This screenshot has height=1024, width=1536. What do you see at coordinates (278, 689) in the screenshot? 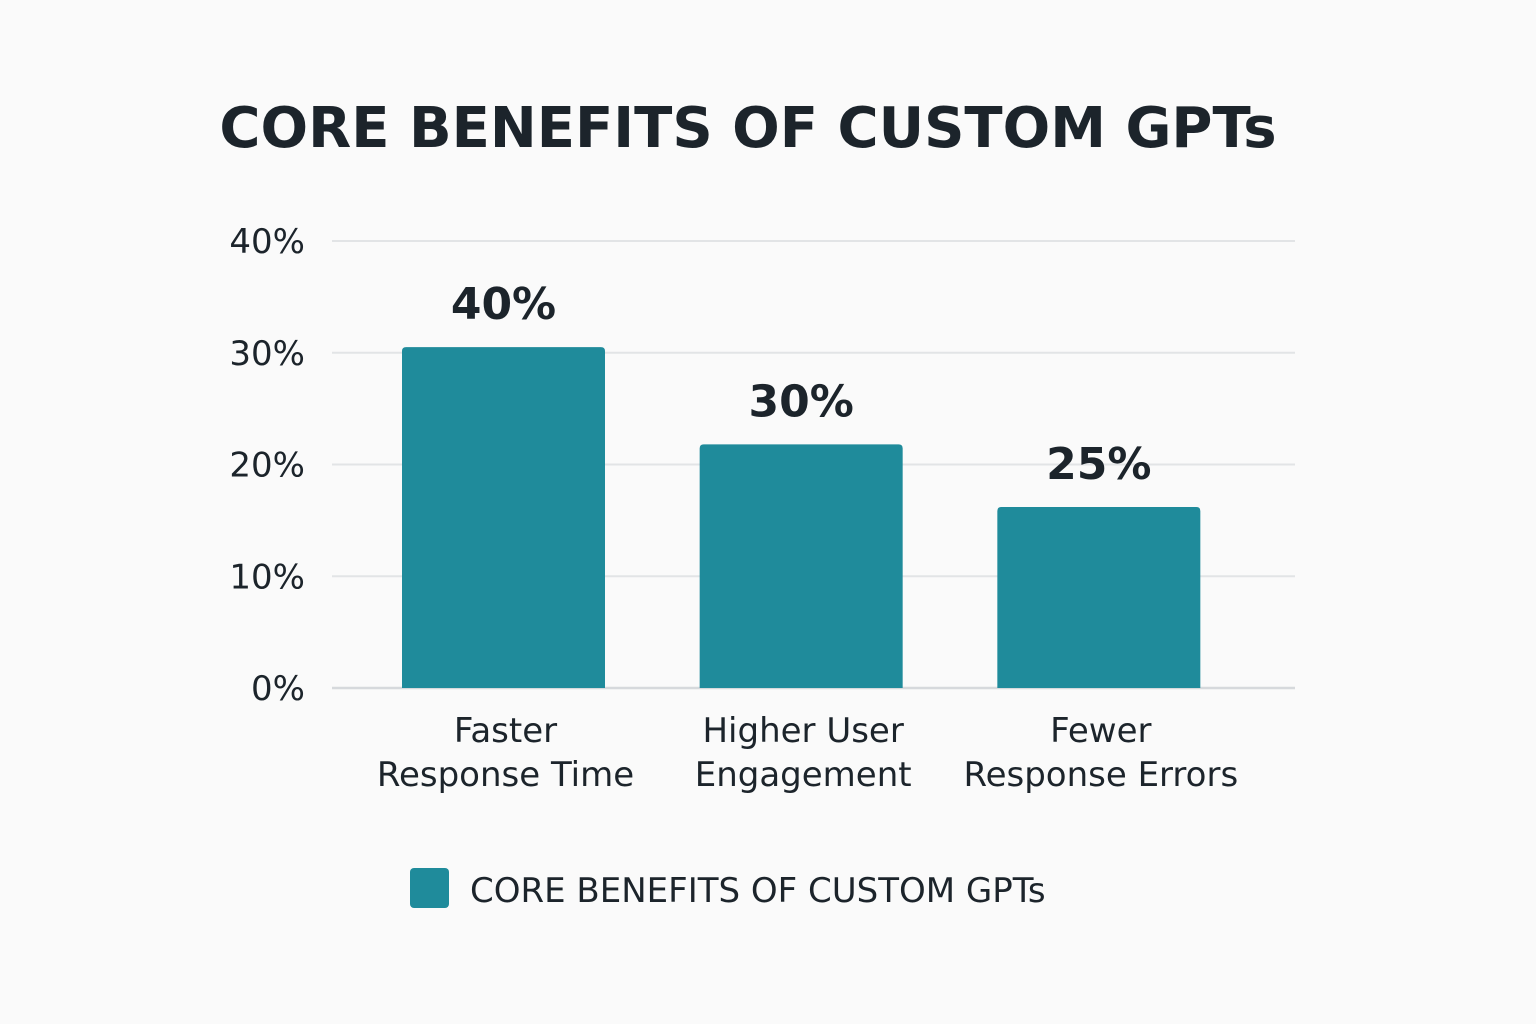
I see `y-tick-label: 0%` at bounding box center [278, 689].